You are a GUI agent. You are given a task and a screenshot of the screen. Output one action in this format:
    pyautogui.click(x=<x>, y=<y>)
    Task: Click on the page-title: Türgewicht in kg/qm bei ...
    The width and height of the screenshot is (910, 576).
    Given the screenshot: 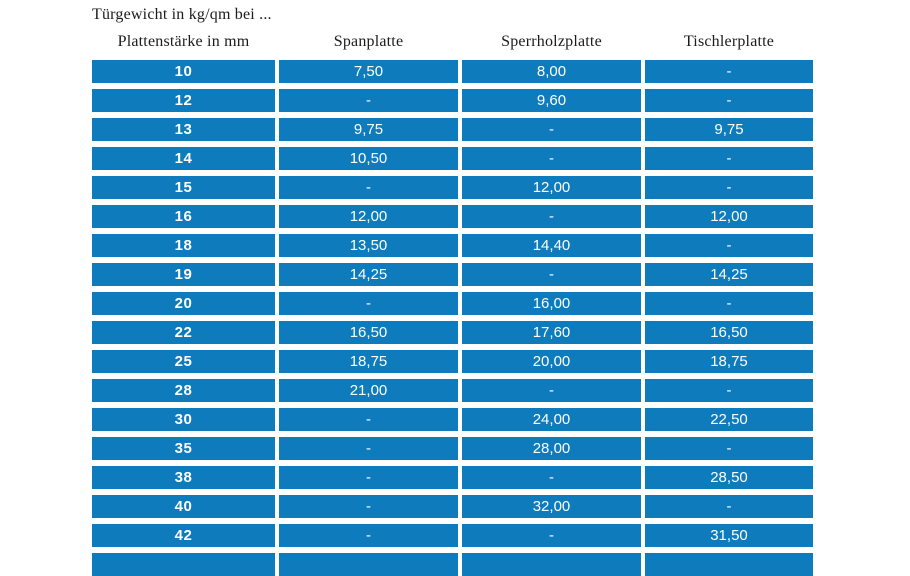 What is the action you would take?
    pyautogui.click(x=182, y=14)
    